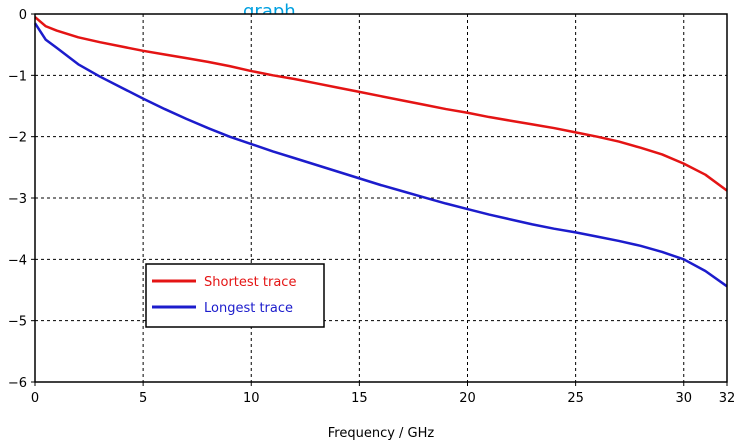  I want to click on legend: Shortest trace Longest trace, so click(235, 295).